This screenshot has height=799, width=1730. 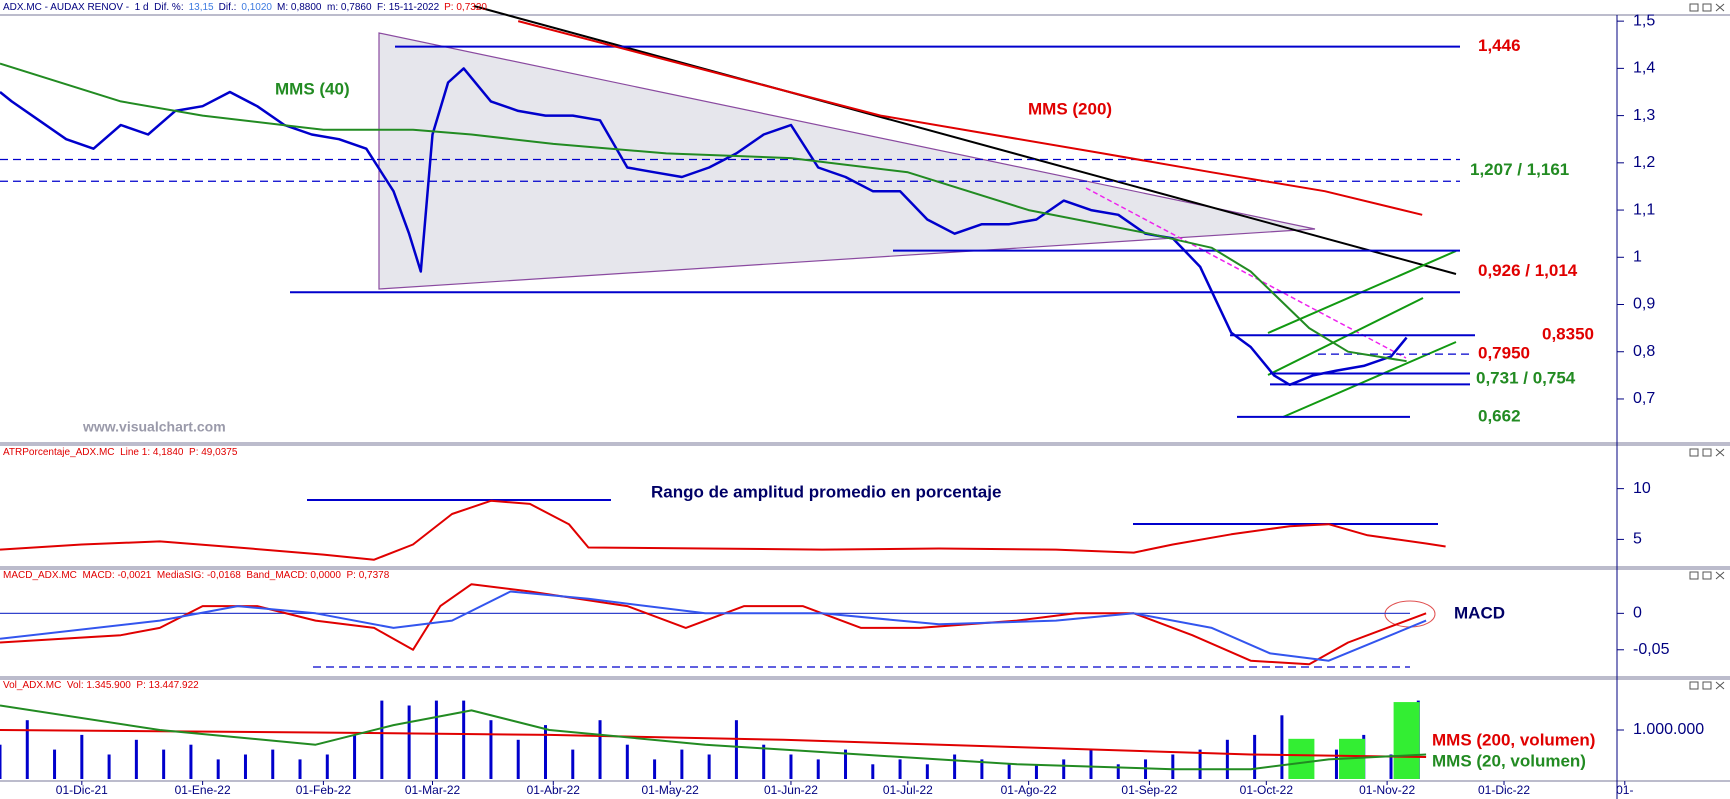 What do you see at coordinates (312, 88) in the screenshot?
I see `annotation: MMS (40)` at bounding box center [312, 88].